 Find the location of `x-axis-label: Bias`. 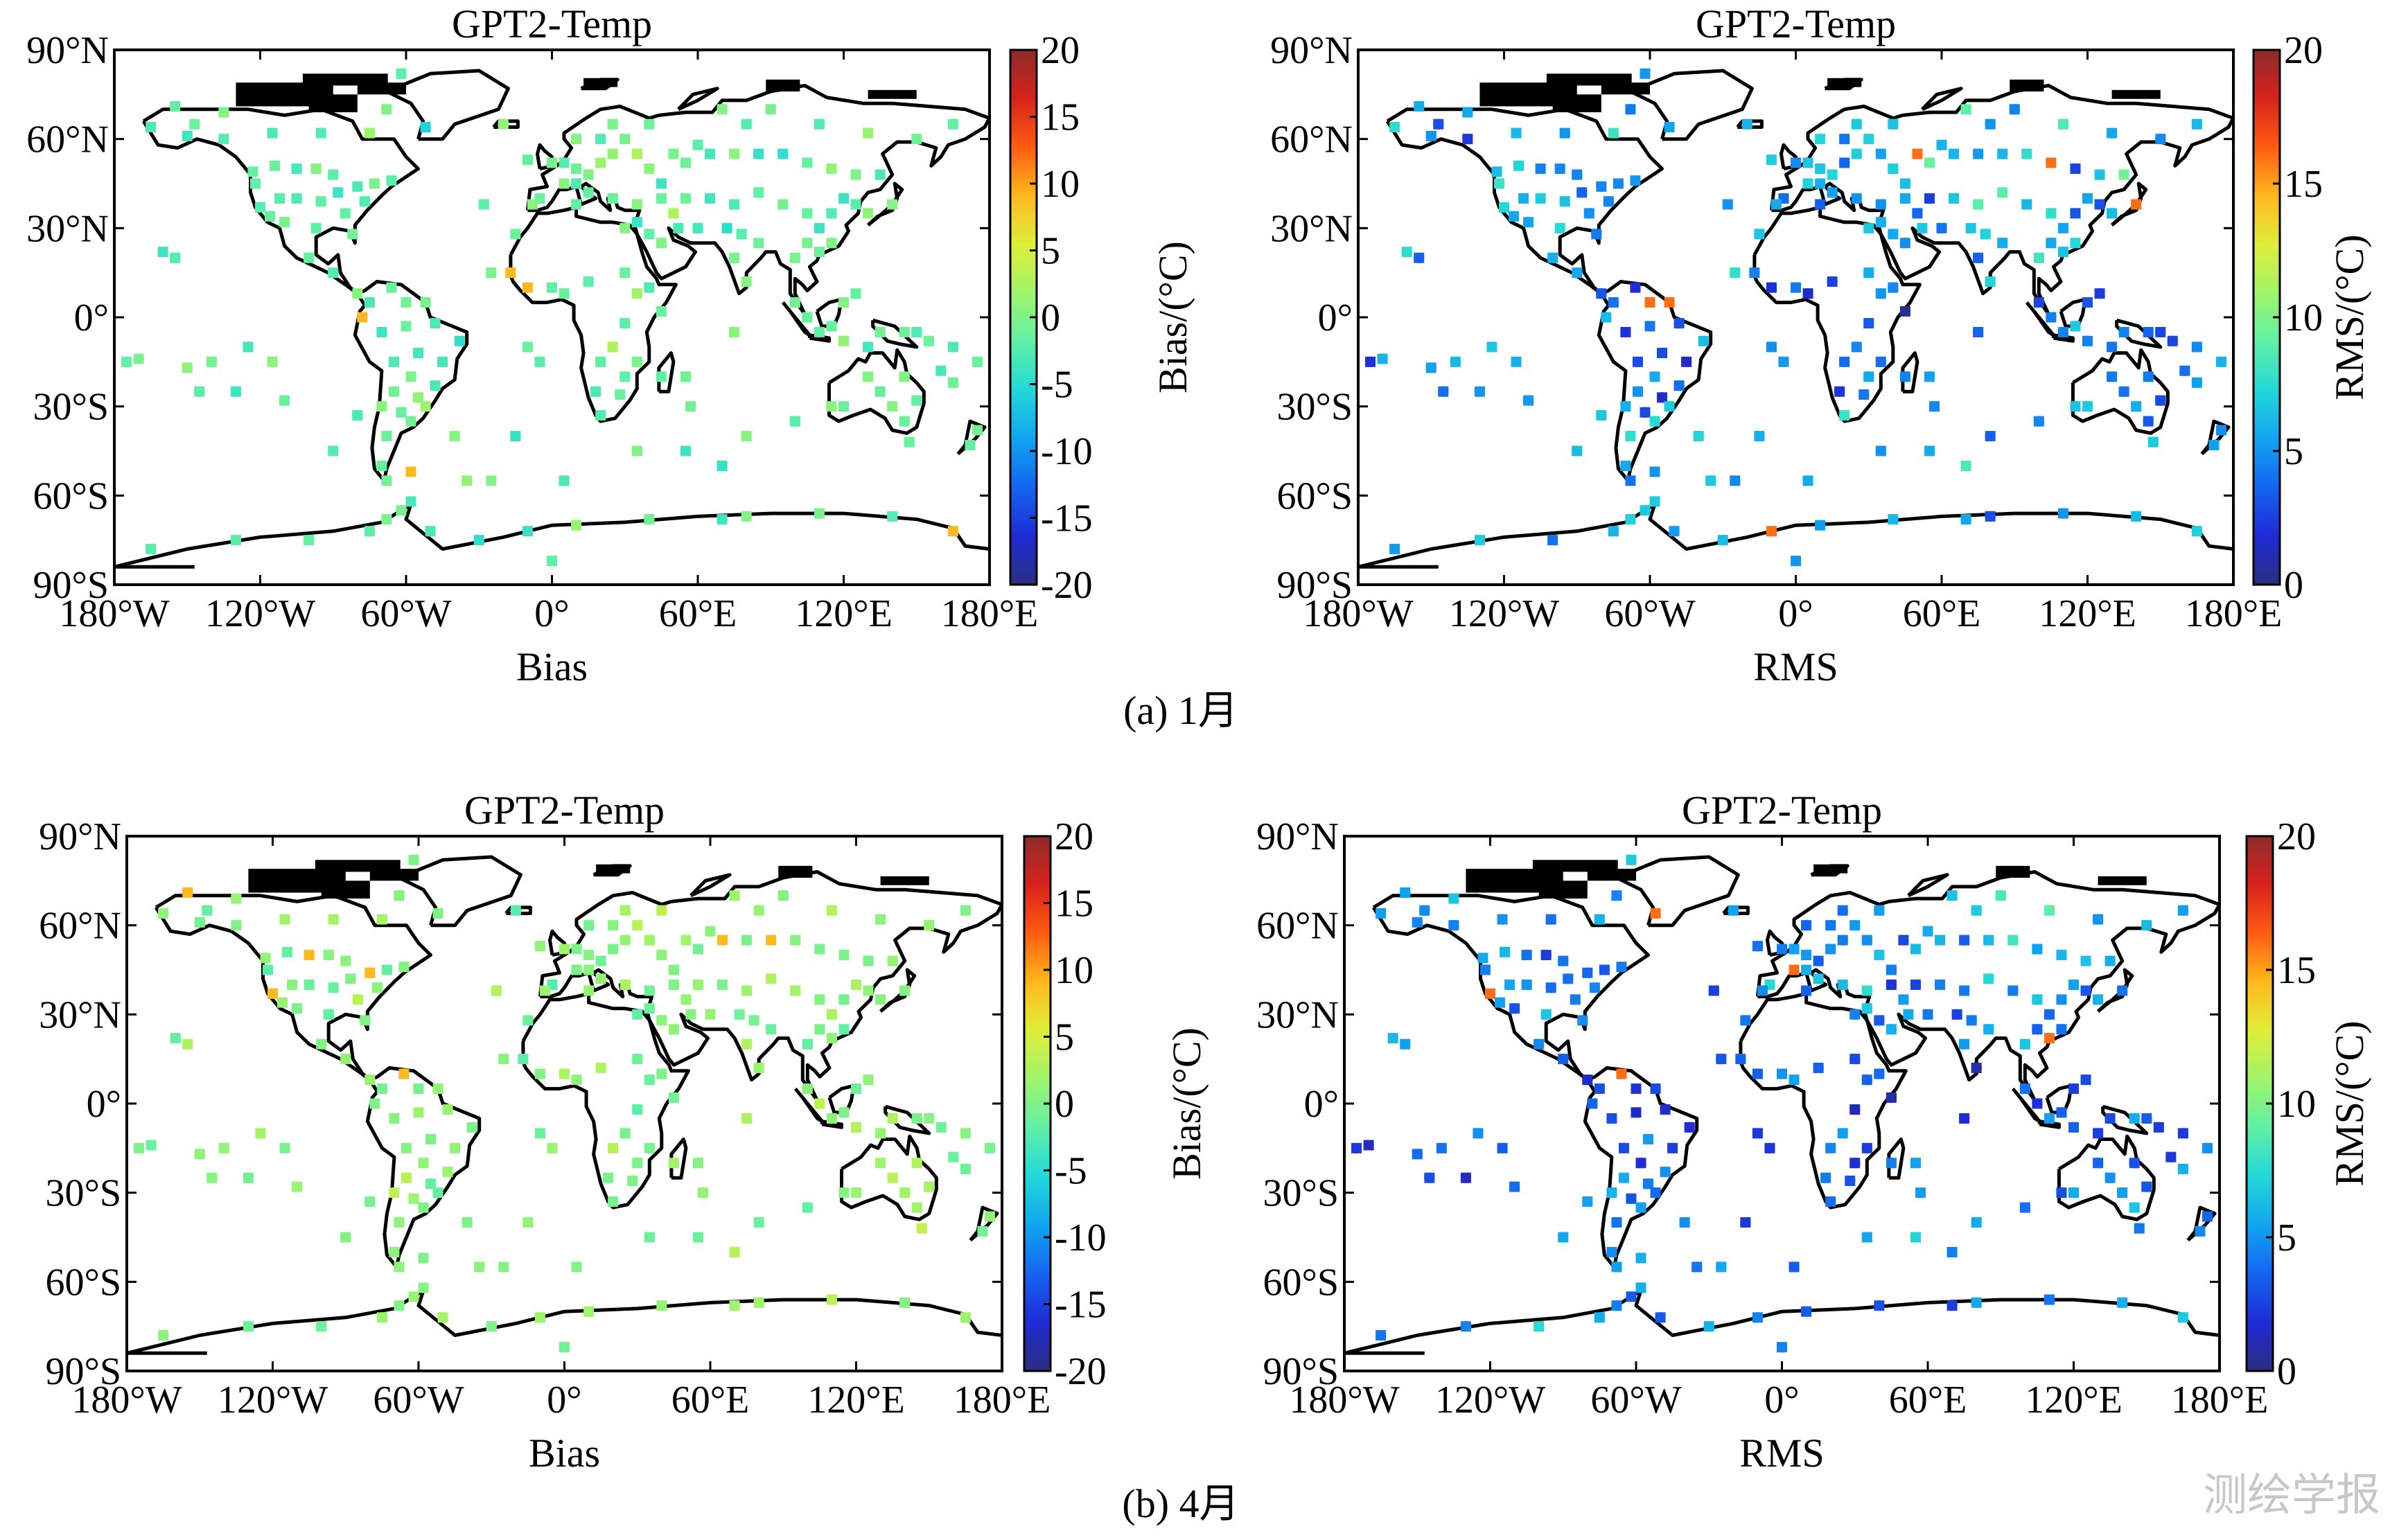

x-axis-label: Bias is located at coordinates (552, 666).